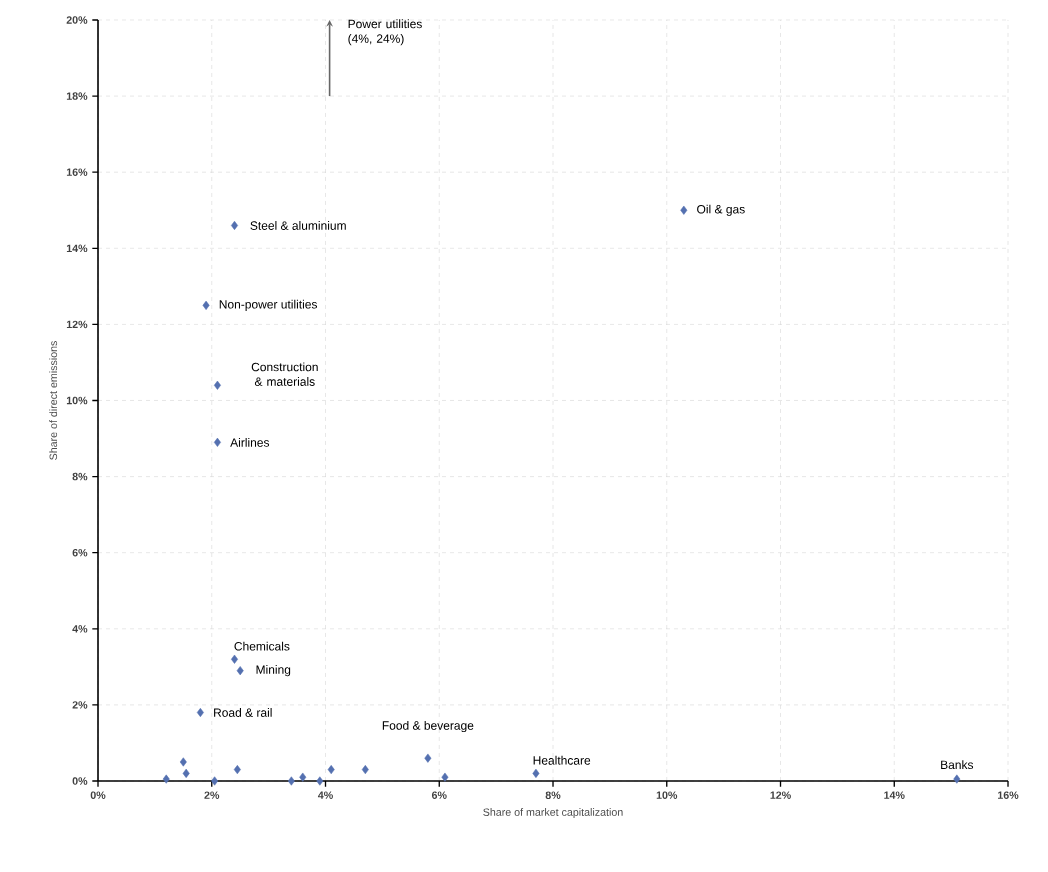 The height and width of the screenshot is (872, 1048). Describe the element at coordinates (262, 646) in the screenshot. I see `series-label: Chemicals` at that location.